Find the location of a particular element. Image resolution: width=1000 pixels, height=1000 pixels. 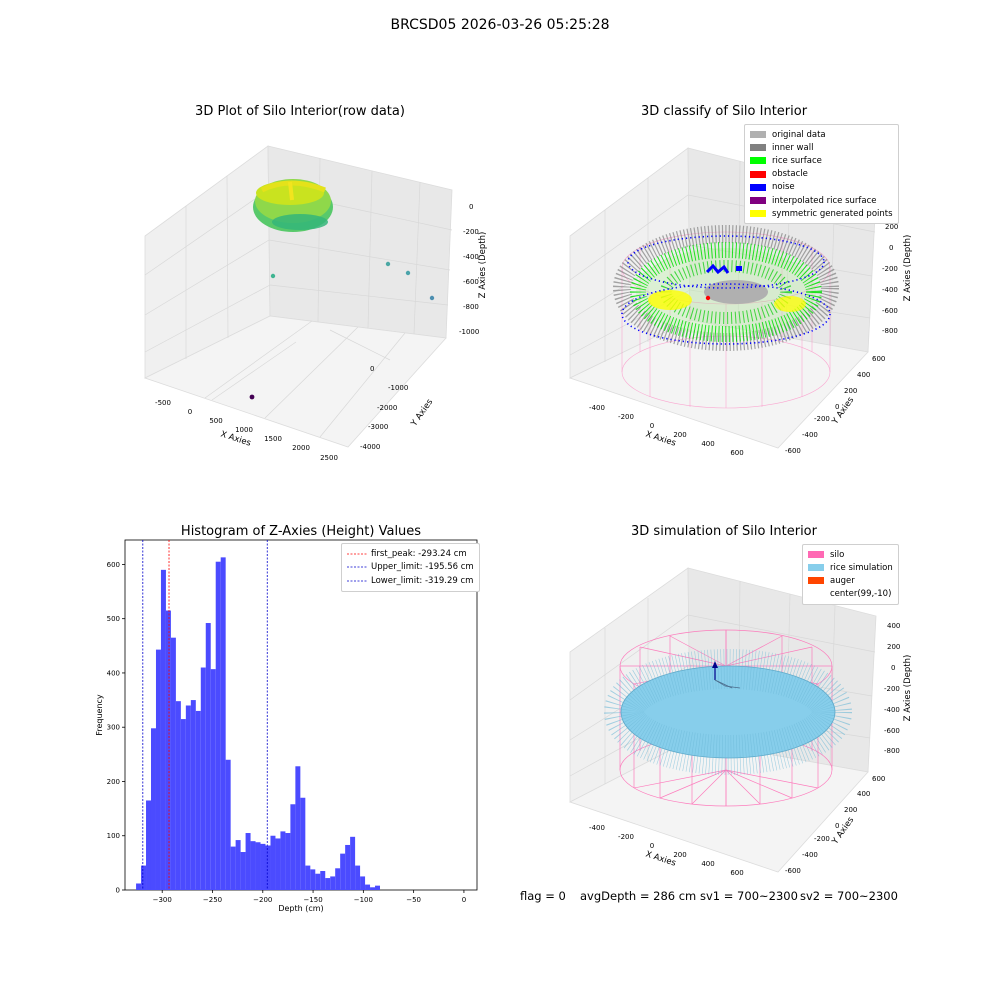

raw-plot-title: 3D Plot of Silo Interior(row data) is located at coordinates (300, 111).